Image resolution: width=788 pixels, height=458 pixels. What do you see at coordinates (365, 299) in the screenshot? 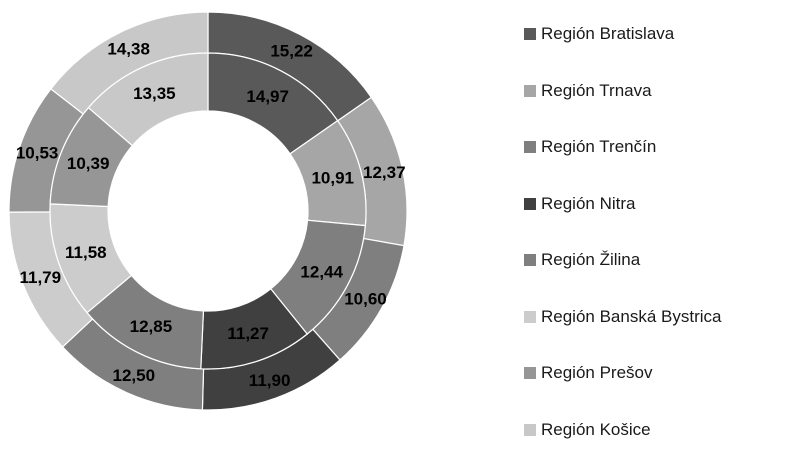
I see `outer-data-label-3: 10,60` at bounding box center [365, 299].